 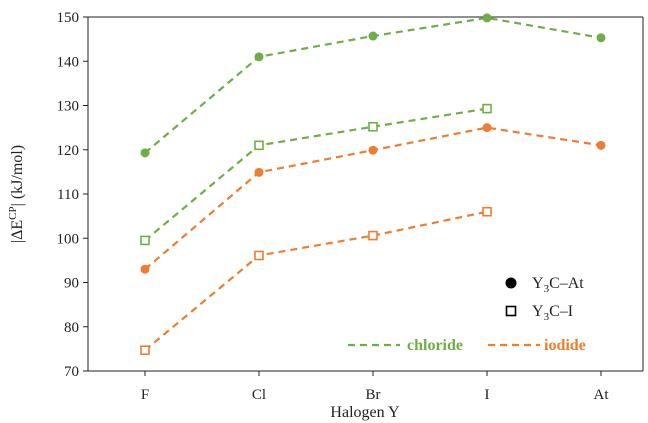 What do you see at coordinates (71, 372) in the screenshot?
I see `y-tick-label: 70` at bounding box center [71, 372].